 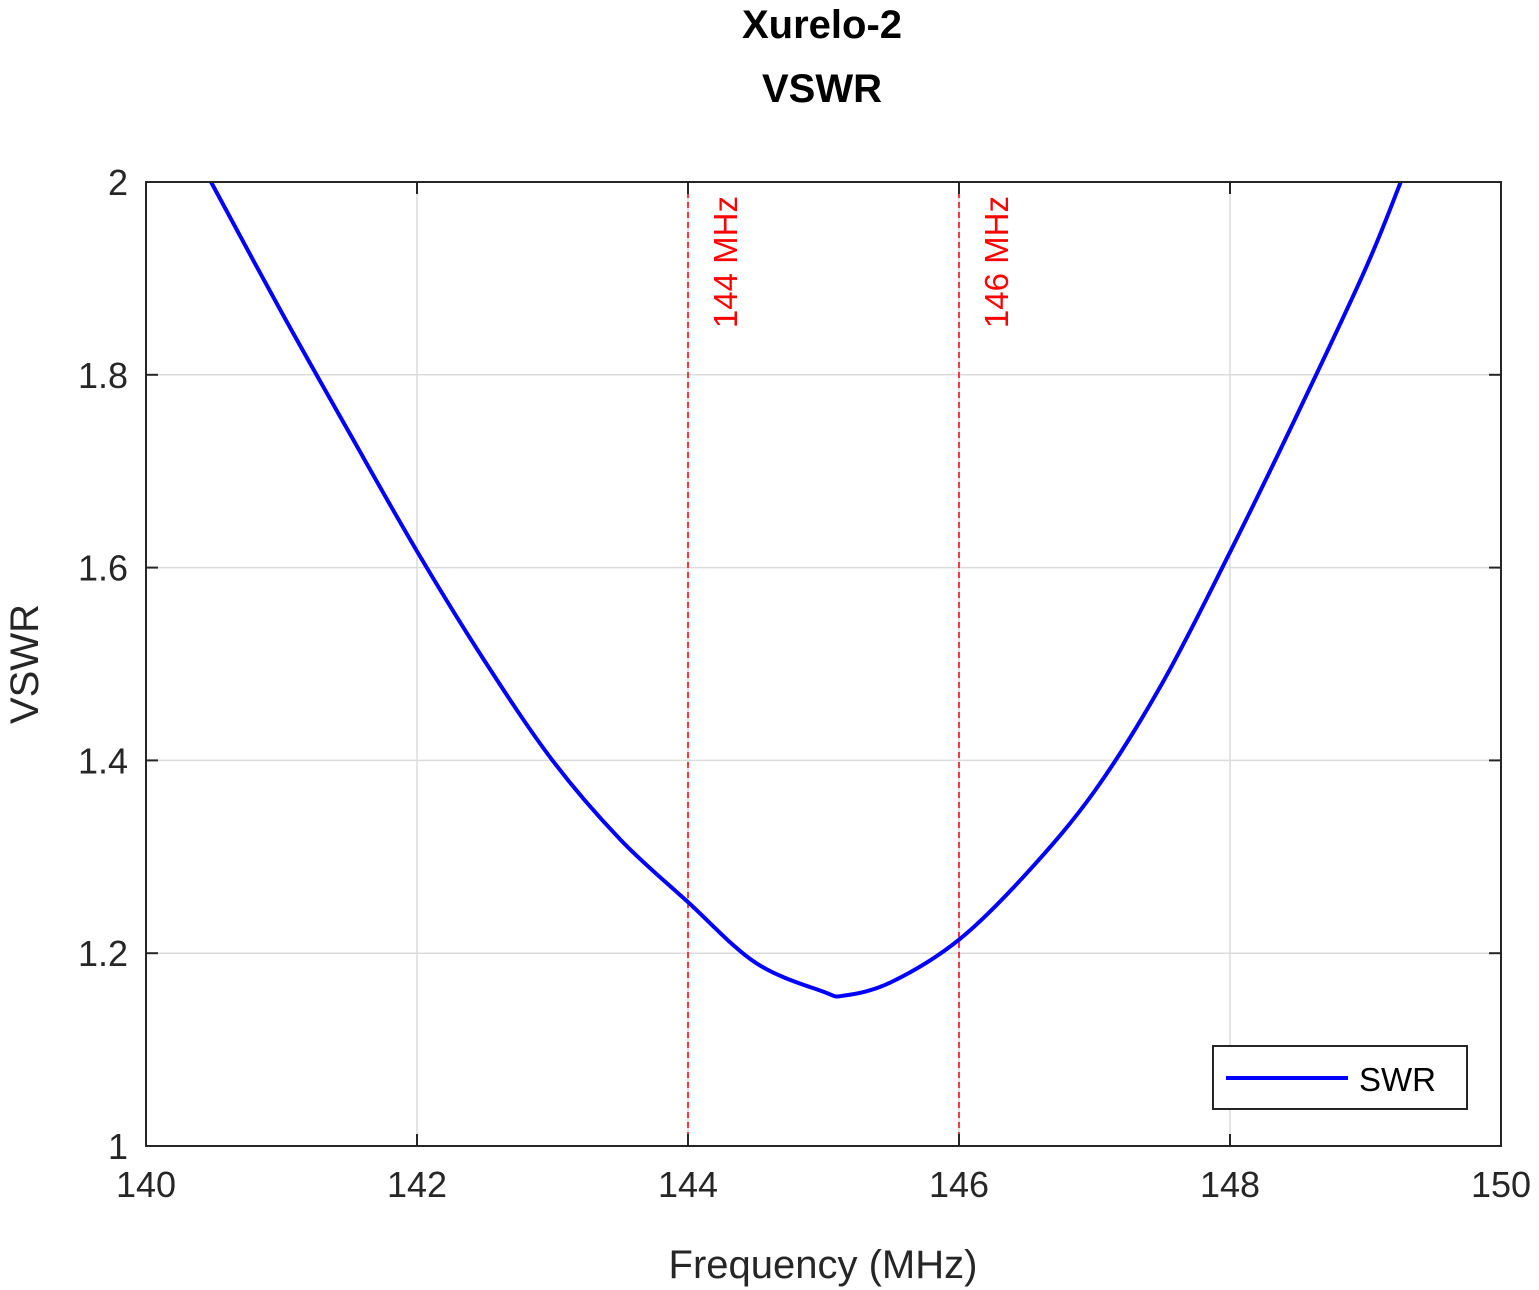 What do you see at coordinates (823, 1265) in the screenshot?
I see `x-axis-label: Frequency (MHz)` at bounding box center [823, 1265].